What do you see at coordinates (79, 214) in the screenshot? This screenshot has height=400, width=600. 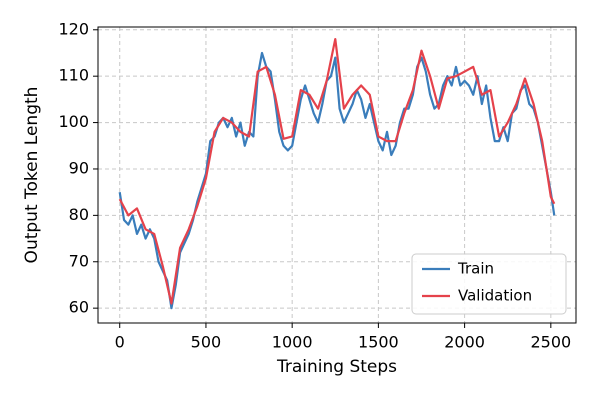 I see `y-tick-label: 80` at bounding box center [79, 214].